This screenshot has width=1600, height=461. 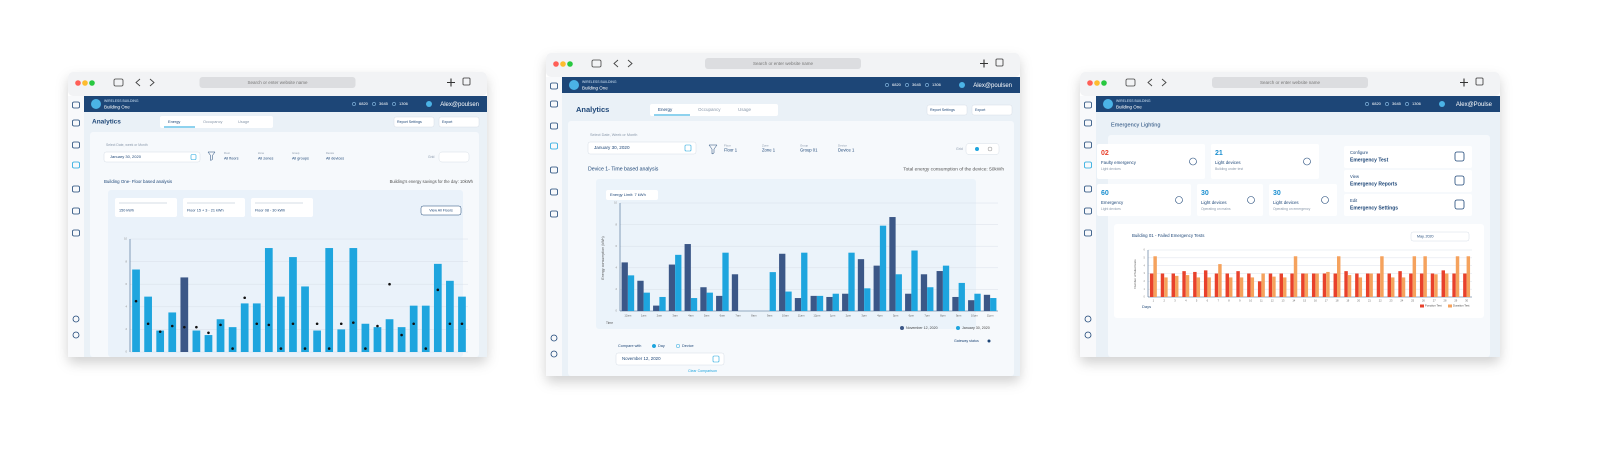 What do you see at coordinates (1440, 236) in the screenshot?
I see `month-picker` at bounding box center [1440, 236].